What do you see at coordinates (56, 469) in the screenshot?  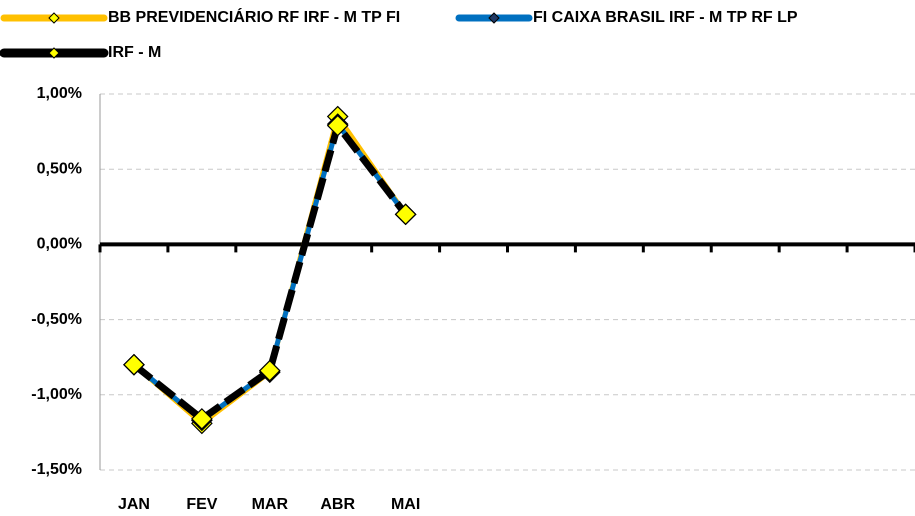 I see `y-tick-label: -1,50%` at bounding box center [56, 469].